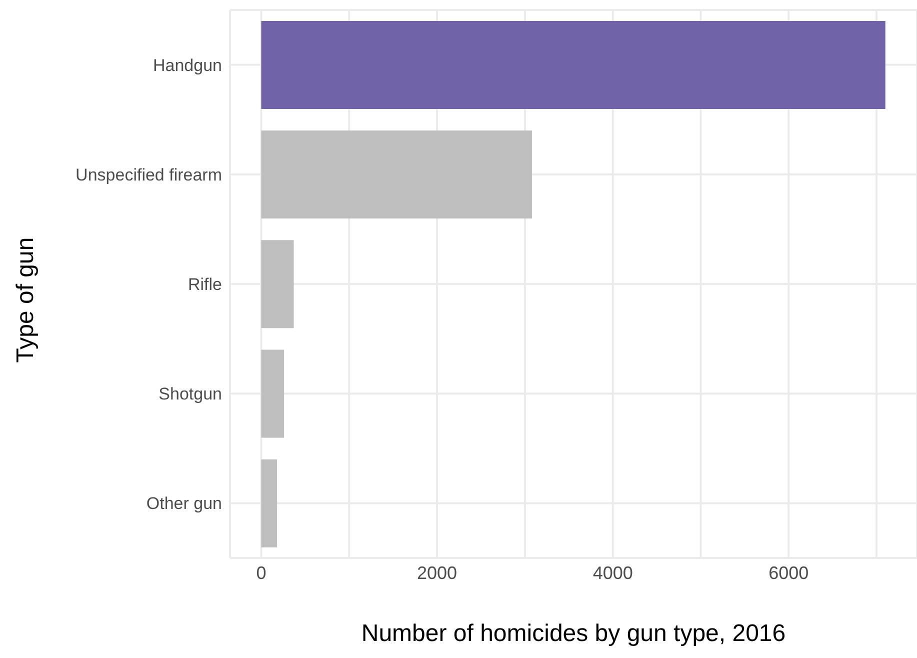 The width and height of the screenshot is (917, 658). What do you see at coordinates (26, 300) in the screenshot?
I see `y-axis-title: Type of gun` at bounding box center [26, 300].